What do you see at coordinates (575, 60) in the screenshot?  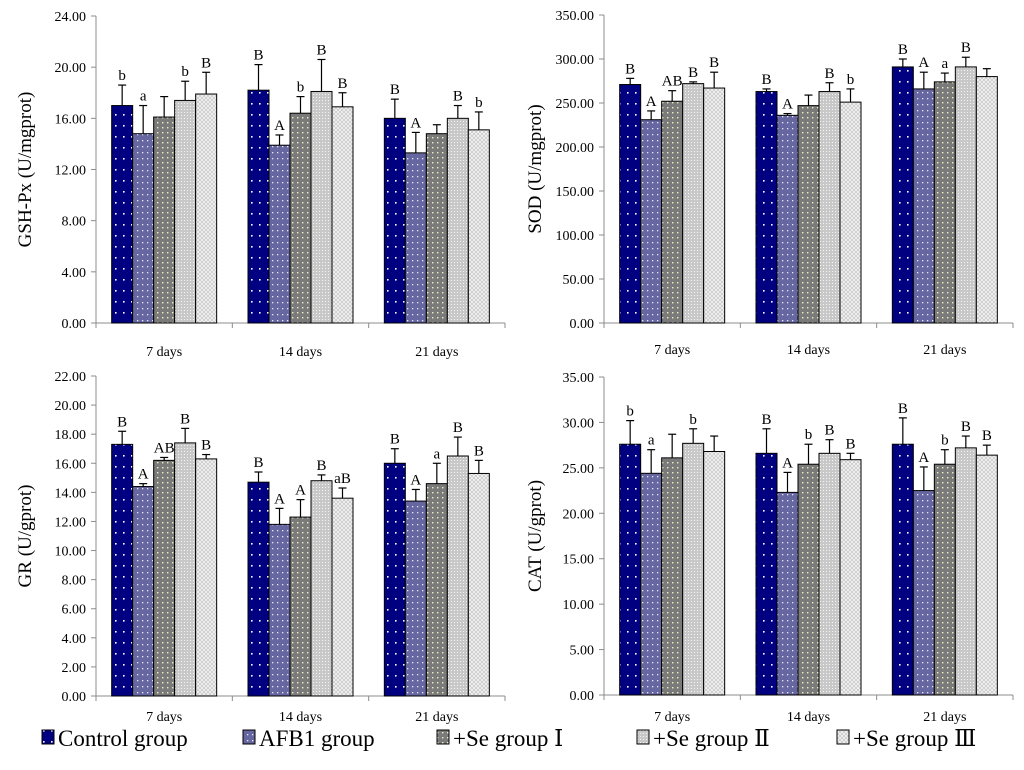 I see `y-tick-label: 300.00` at bounding box center [575, 60].